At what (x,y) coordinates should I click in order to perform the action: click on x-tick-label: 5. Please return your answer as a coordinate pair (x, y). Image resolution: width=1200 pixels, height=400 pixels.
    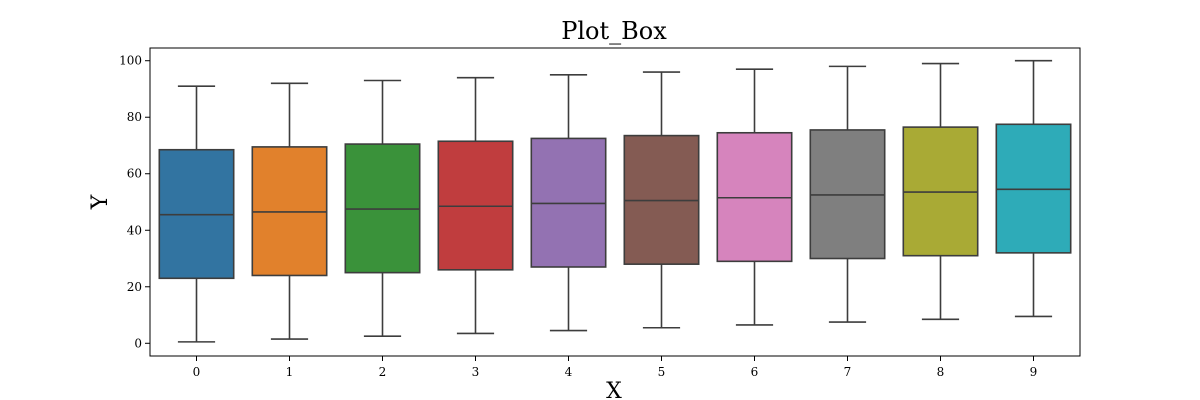
    Looking at the image, I should click on (662, 372).